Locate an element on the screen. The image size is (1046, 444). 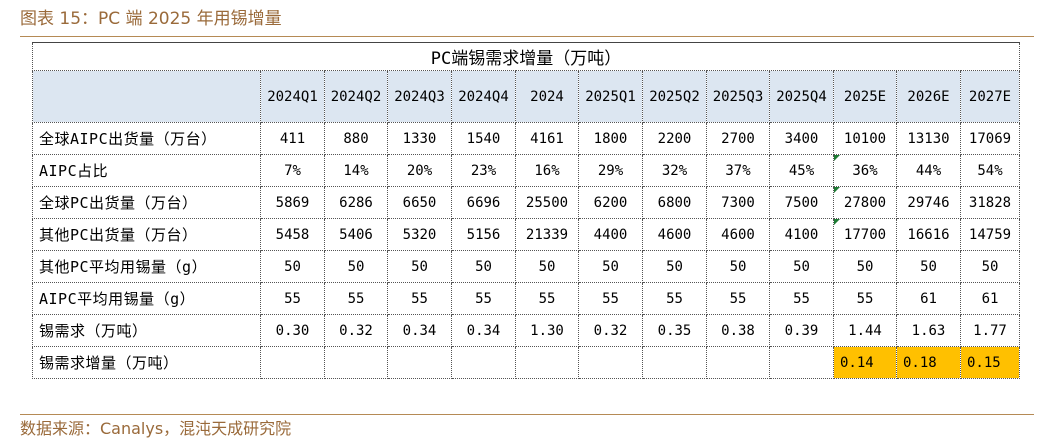
table-cell: 36% is located at coordinates (865, 170).